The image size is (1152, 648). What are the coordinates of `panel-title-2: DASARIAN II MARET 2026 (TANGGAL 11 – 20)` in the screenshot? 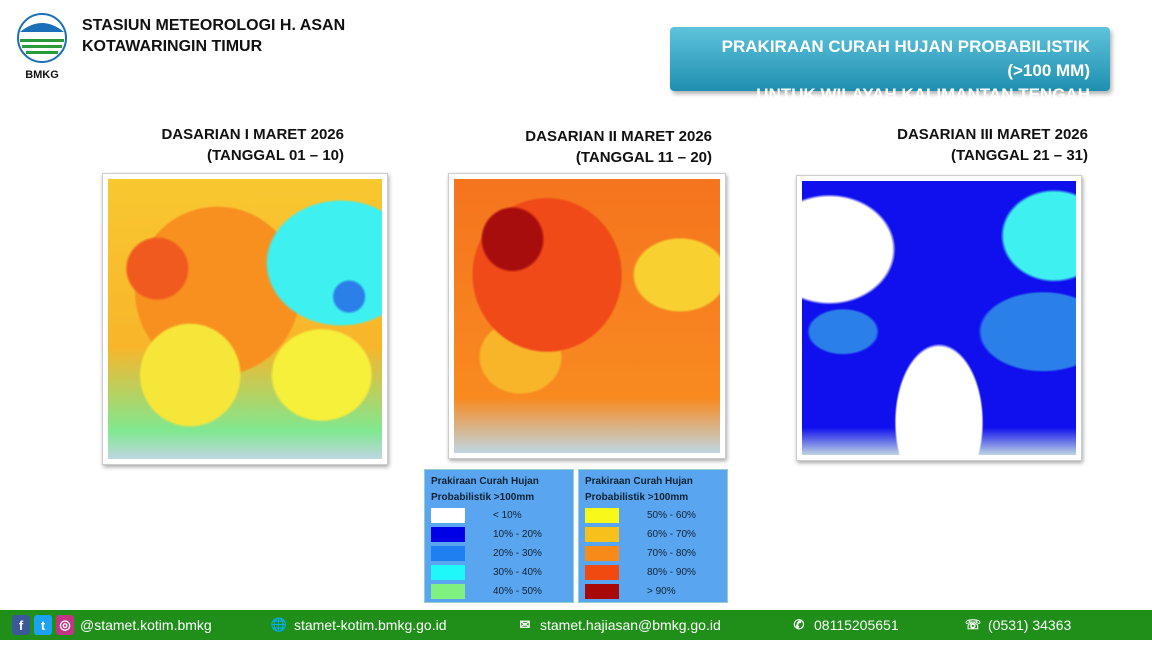 It's located at (618, 147).